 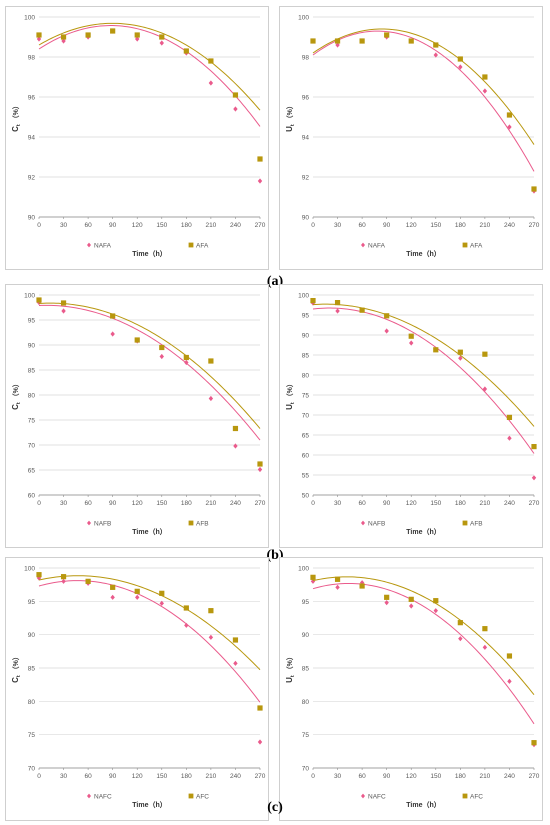 What do you see at coordinates (387, 225) in the screenshot?
I see `x-tick-label: 90` at bounding box center [387, 225].